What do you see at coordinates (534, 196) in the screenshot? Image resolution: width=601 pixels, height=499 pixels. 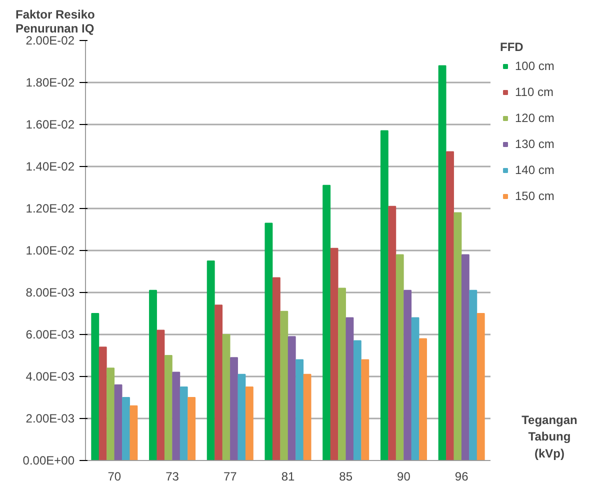 I see `legend-label: 150 cm` at bounding box center [534, 196].